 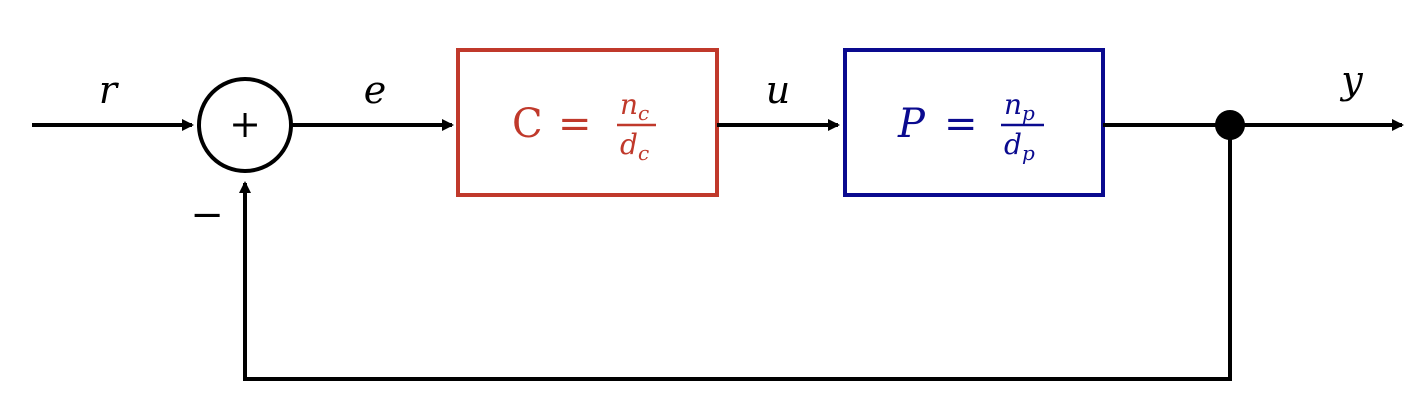 I want to click on plant-denominator: d, so click(x=1013, y=144).